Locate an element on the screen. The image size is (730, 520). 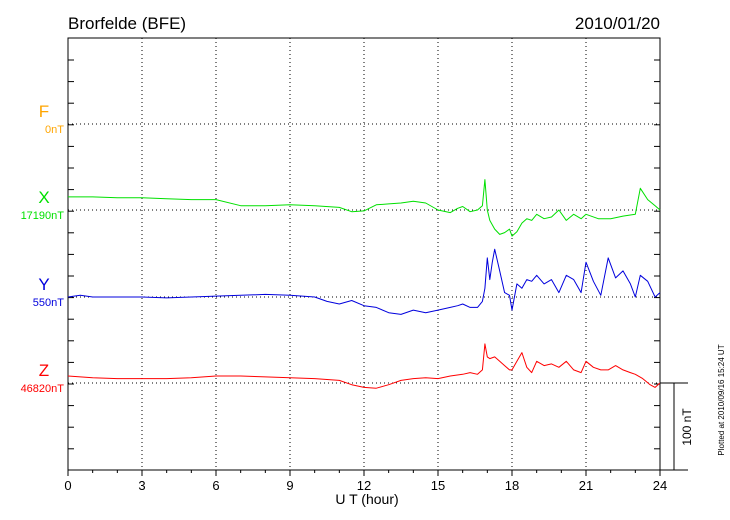
series-name-f: F is located at coordinates (44, 111).